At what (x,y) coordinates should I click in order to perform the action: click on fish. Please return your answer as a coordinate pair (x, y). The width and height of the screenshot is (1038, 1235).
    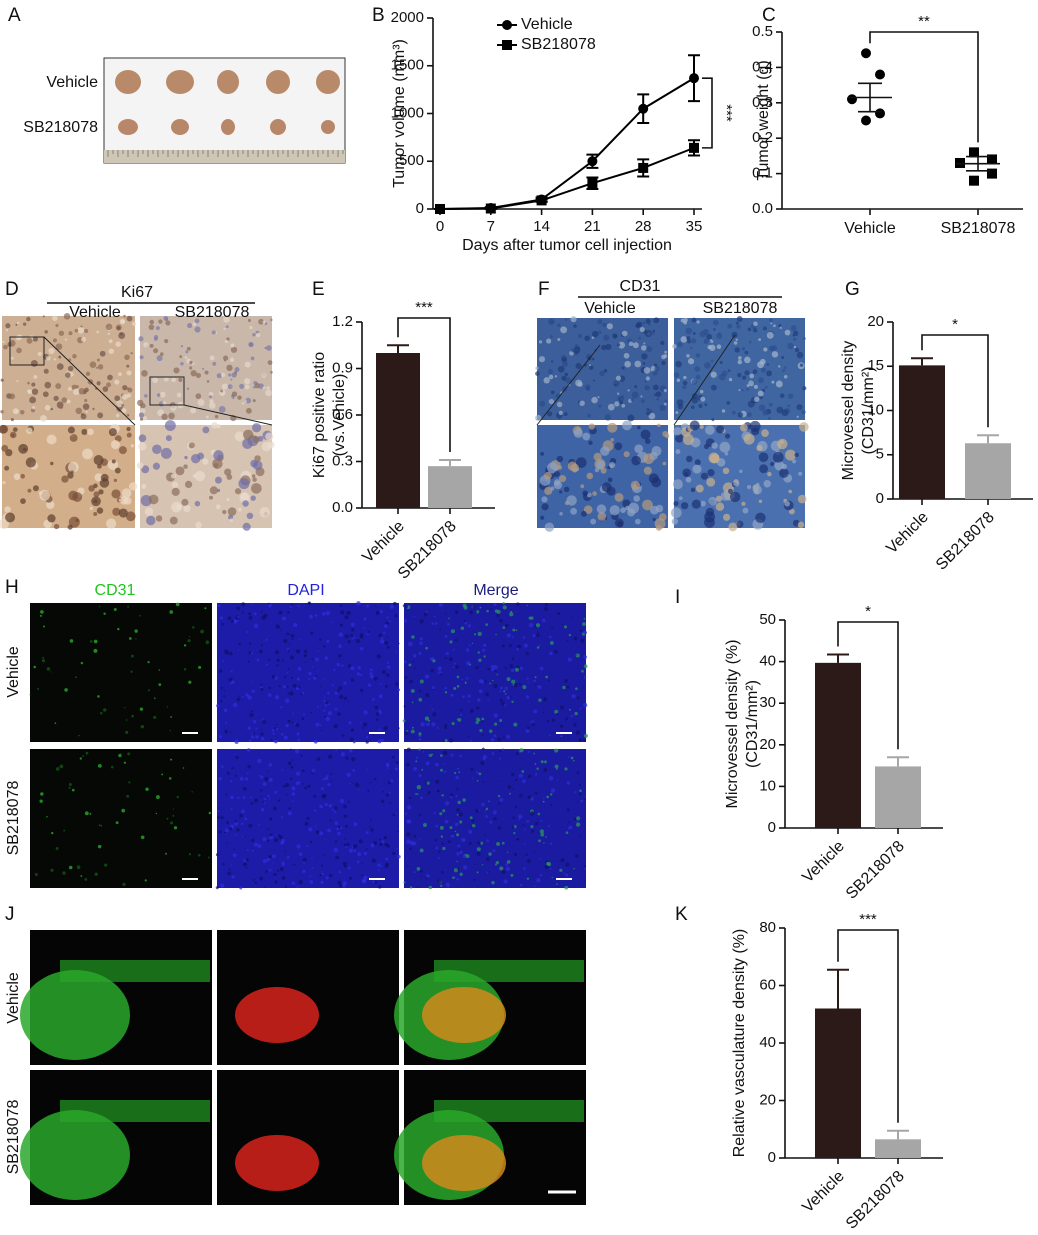
    Looking at the image, I should click on (75, 1155).